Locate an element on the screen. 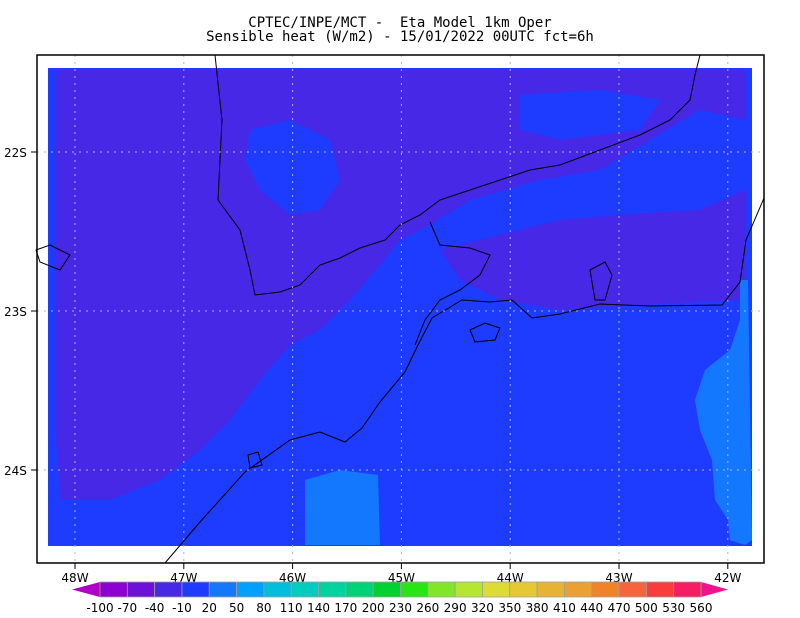  colorbar-label: 410 is located at coordinates (564, 608).